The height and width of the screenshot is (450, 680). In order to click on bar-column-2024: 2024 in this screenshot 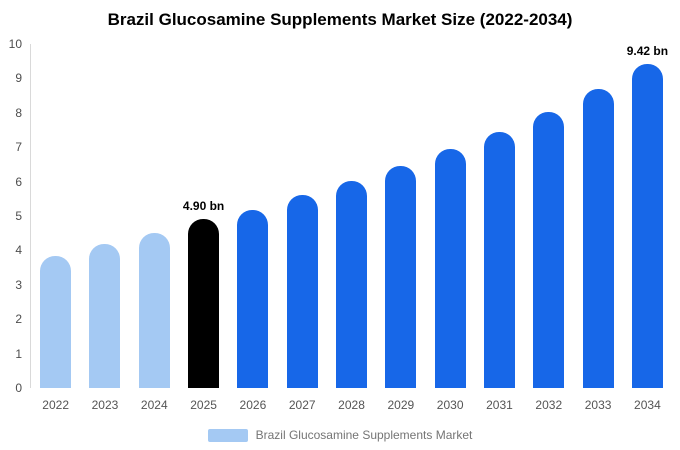, I will do `click(154, 228)`.